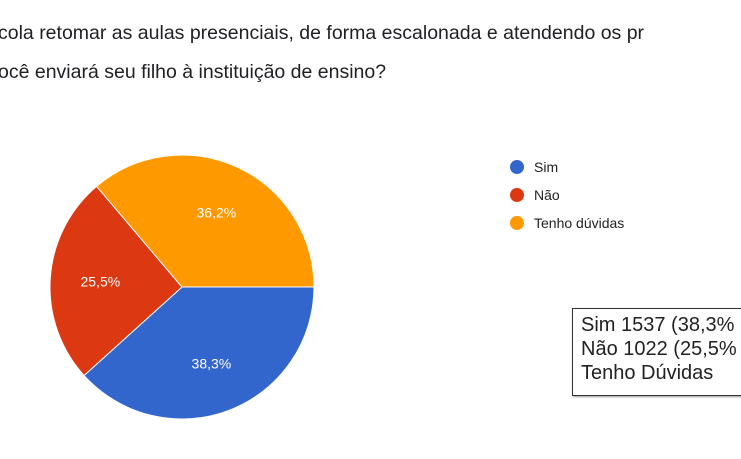 The image size is (741, 459). I want to click on summary-line-nao: Não 1022 (25,5%, so click(659, 349).